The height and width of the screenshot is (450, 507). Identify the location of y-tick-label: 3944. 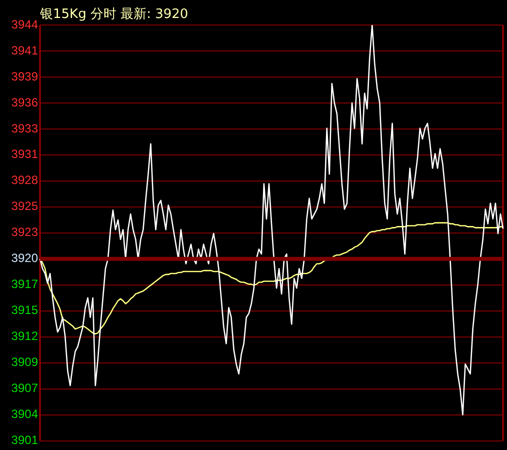
(24, 24).